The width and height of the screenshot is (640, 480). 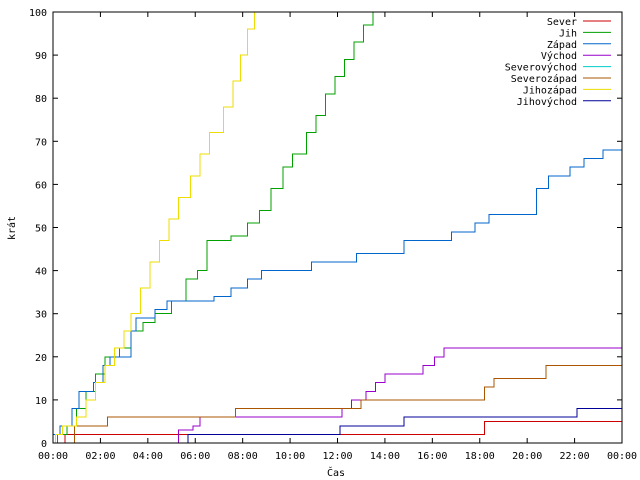 I want to click on x-tick-label: 18:00, so click(x=480, y=456).